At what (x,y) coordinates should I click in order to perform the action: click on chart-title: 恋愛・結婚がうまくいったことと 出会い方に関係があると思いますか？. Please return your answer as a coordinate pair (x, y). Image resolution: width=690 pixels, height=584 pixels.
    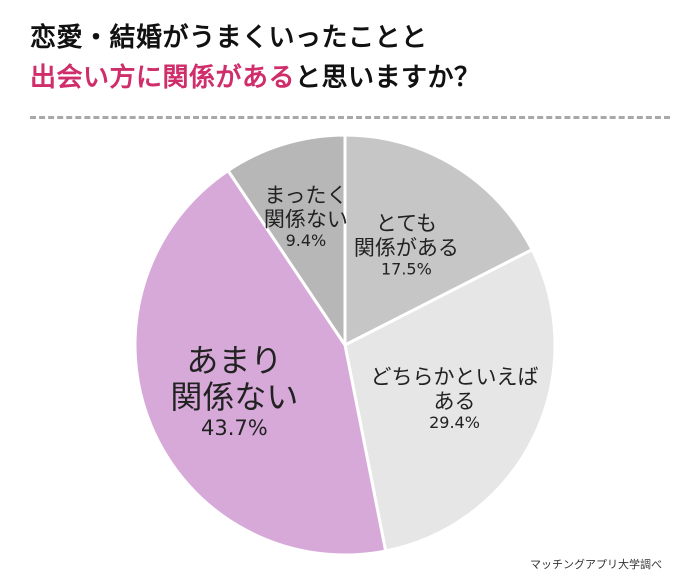
    Looking at the image, I should click on (255, 58).